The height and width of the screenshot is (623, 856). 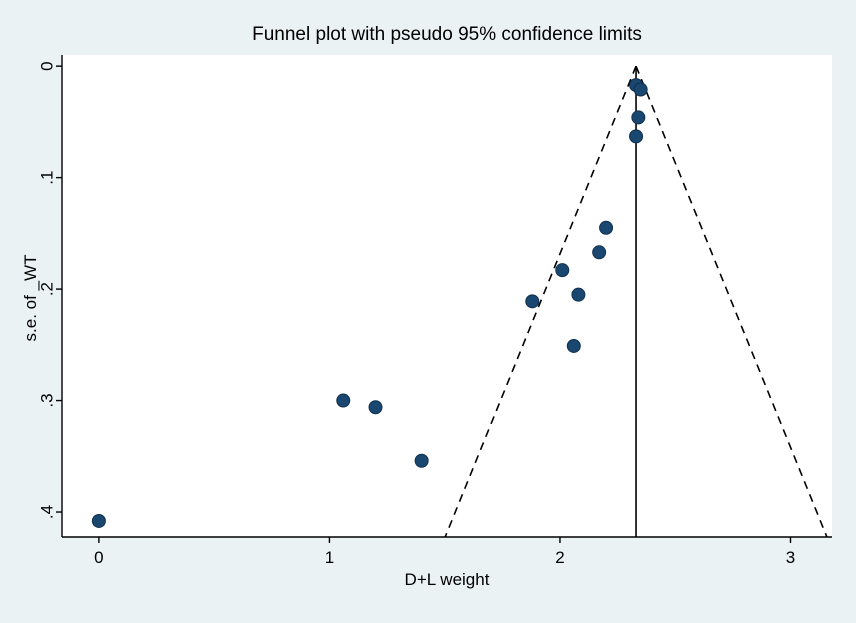 What do you see at coordinates (790, 557) in the screenshot?
I see `x-tick-label: 3` at bounding box center [790, 557].